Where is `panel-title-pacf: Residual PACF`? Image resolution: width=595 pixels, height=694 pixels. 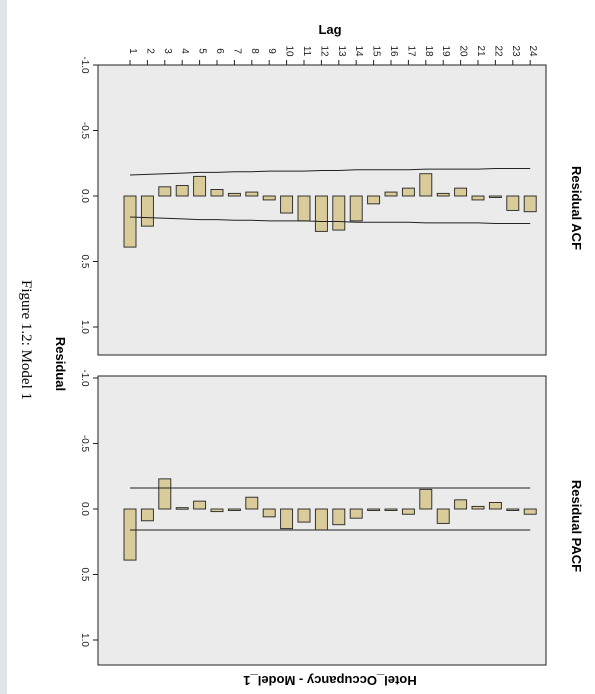 panel-title-pacf: Residual PACF is located at coordinates (576, 526).